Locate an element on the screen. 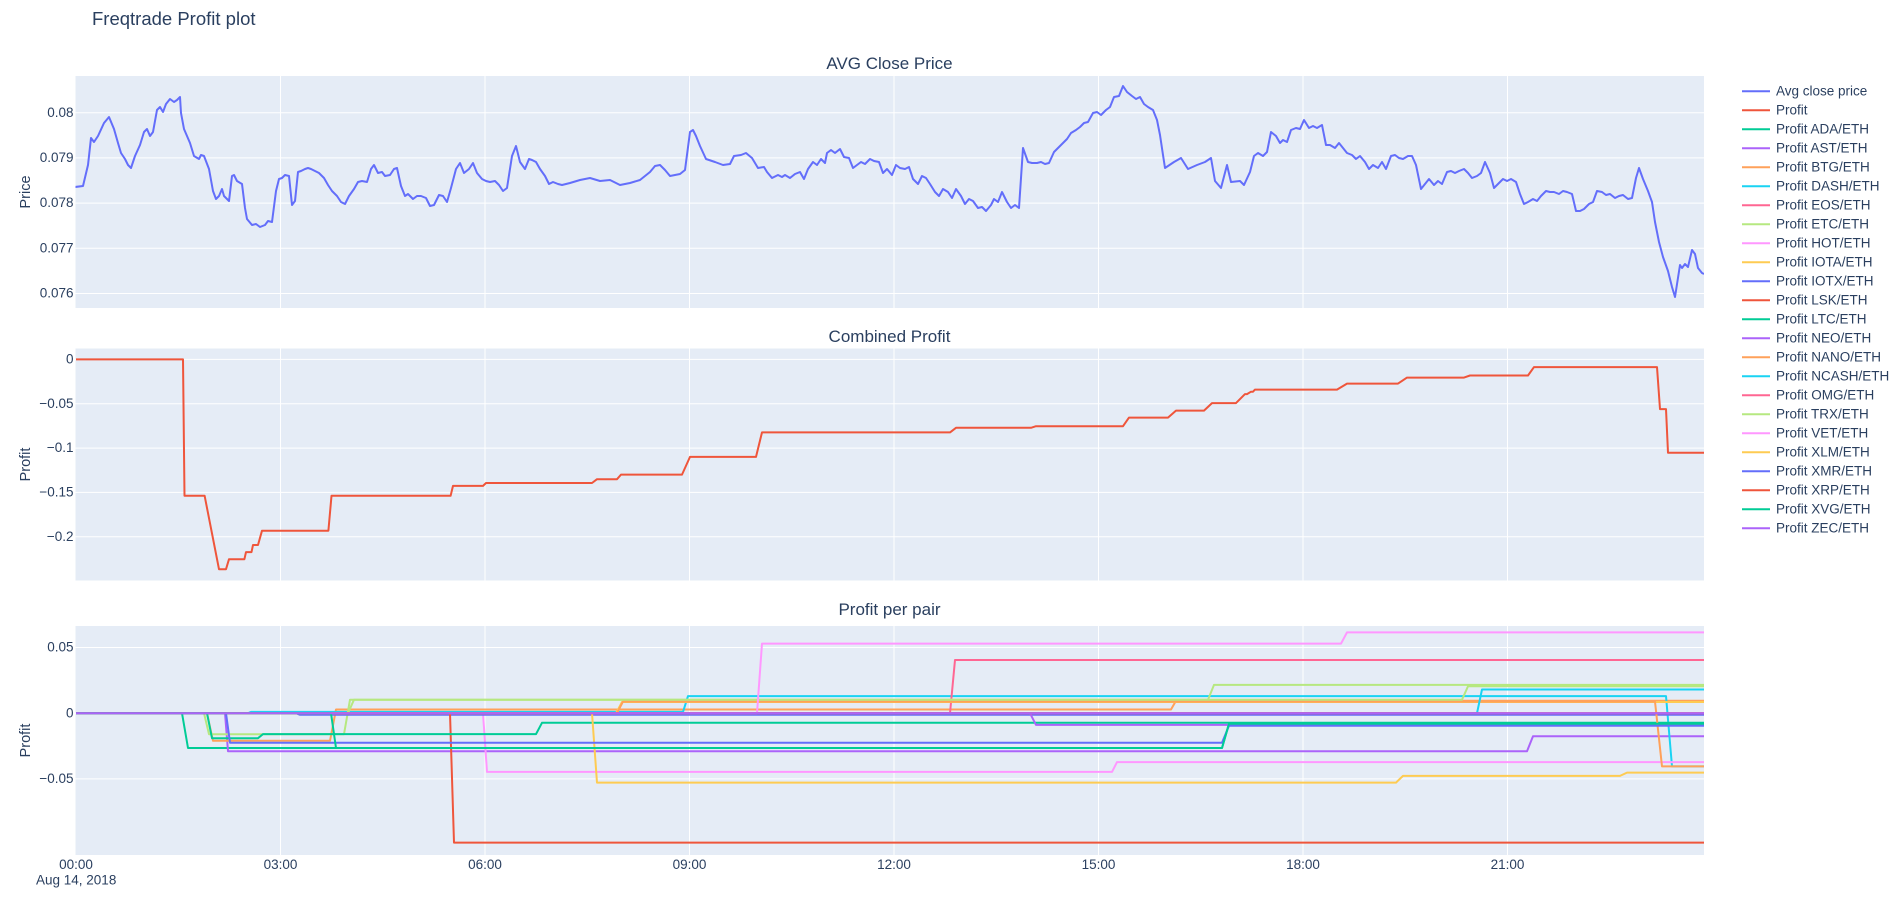 The image size is (1896, 913). svg-text: Profit per pair is located at coordinates (889, 609).